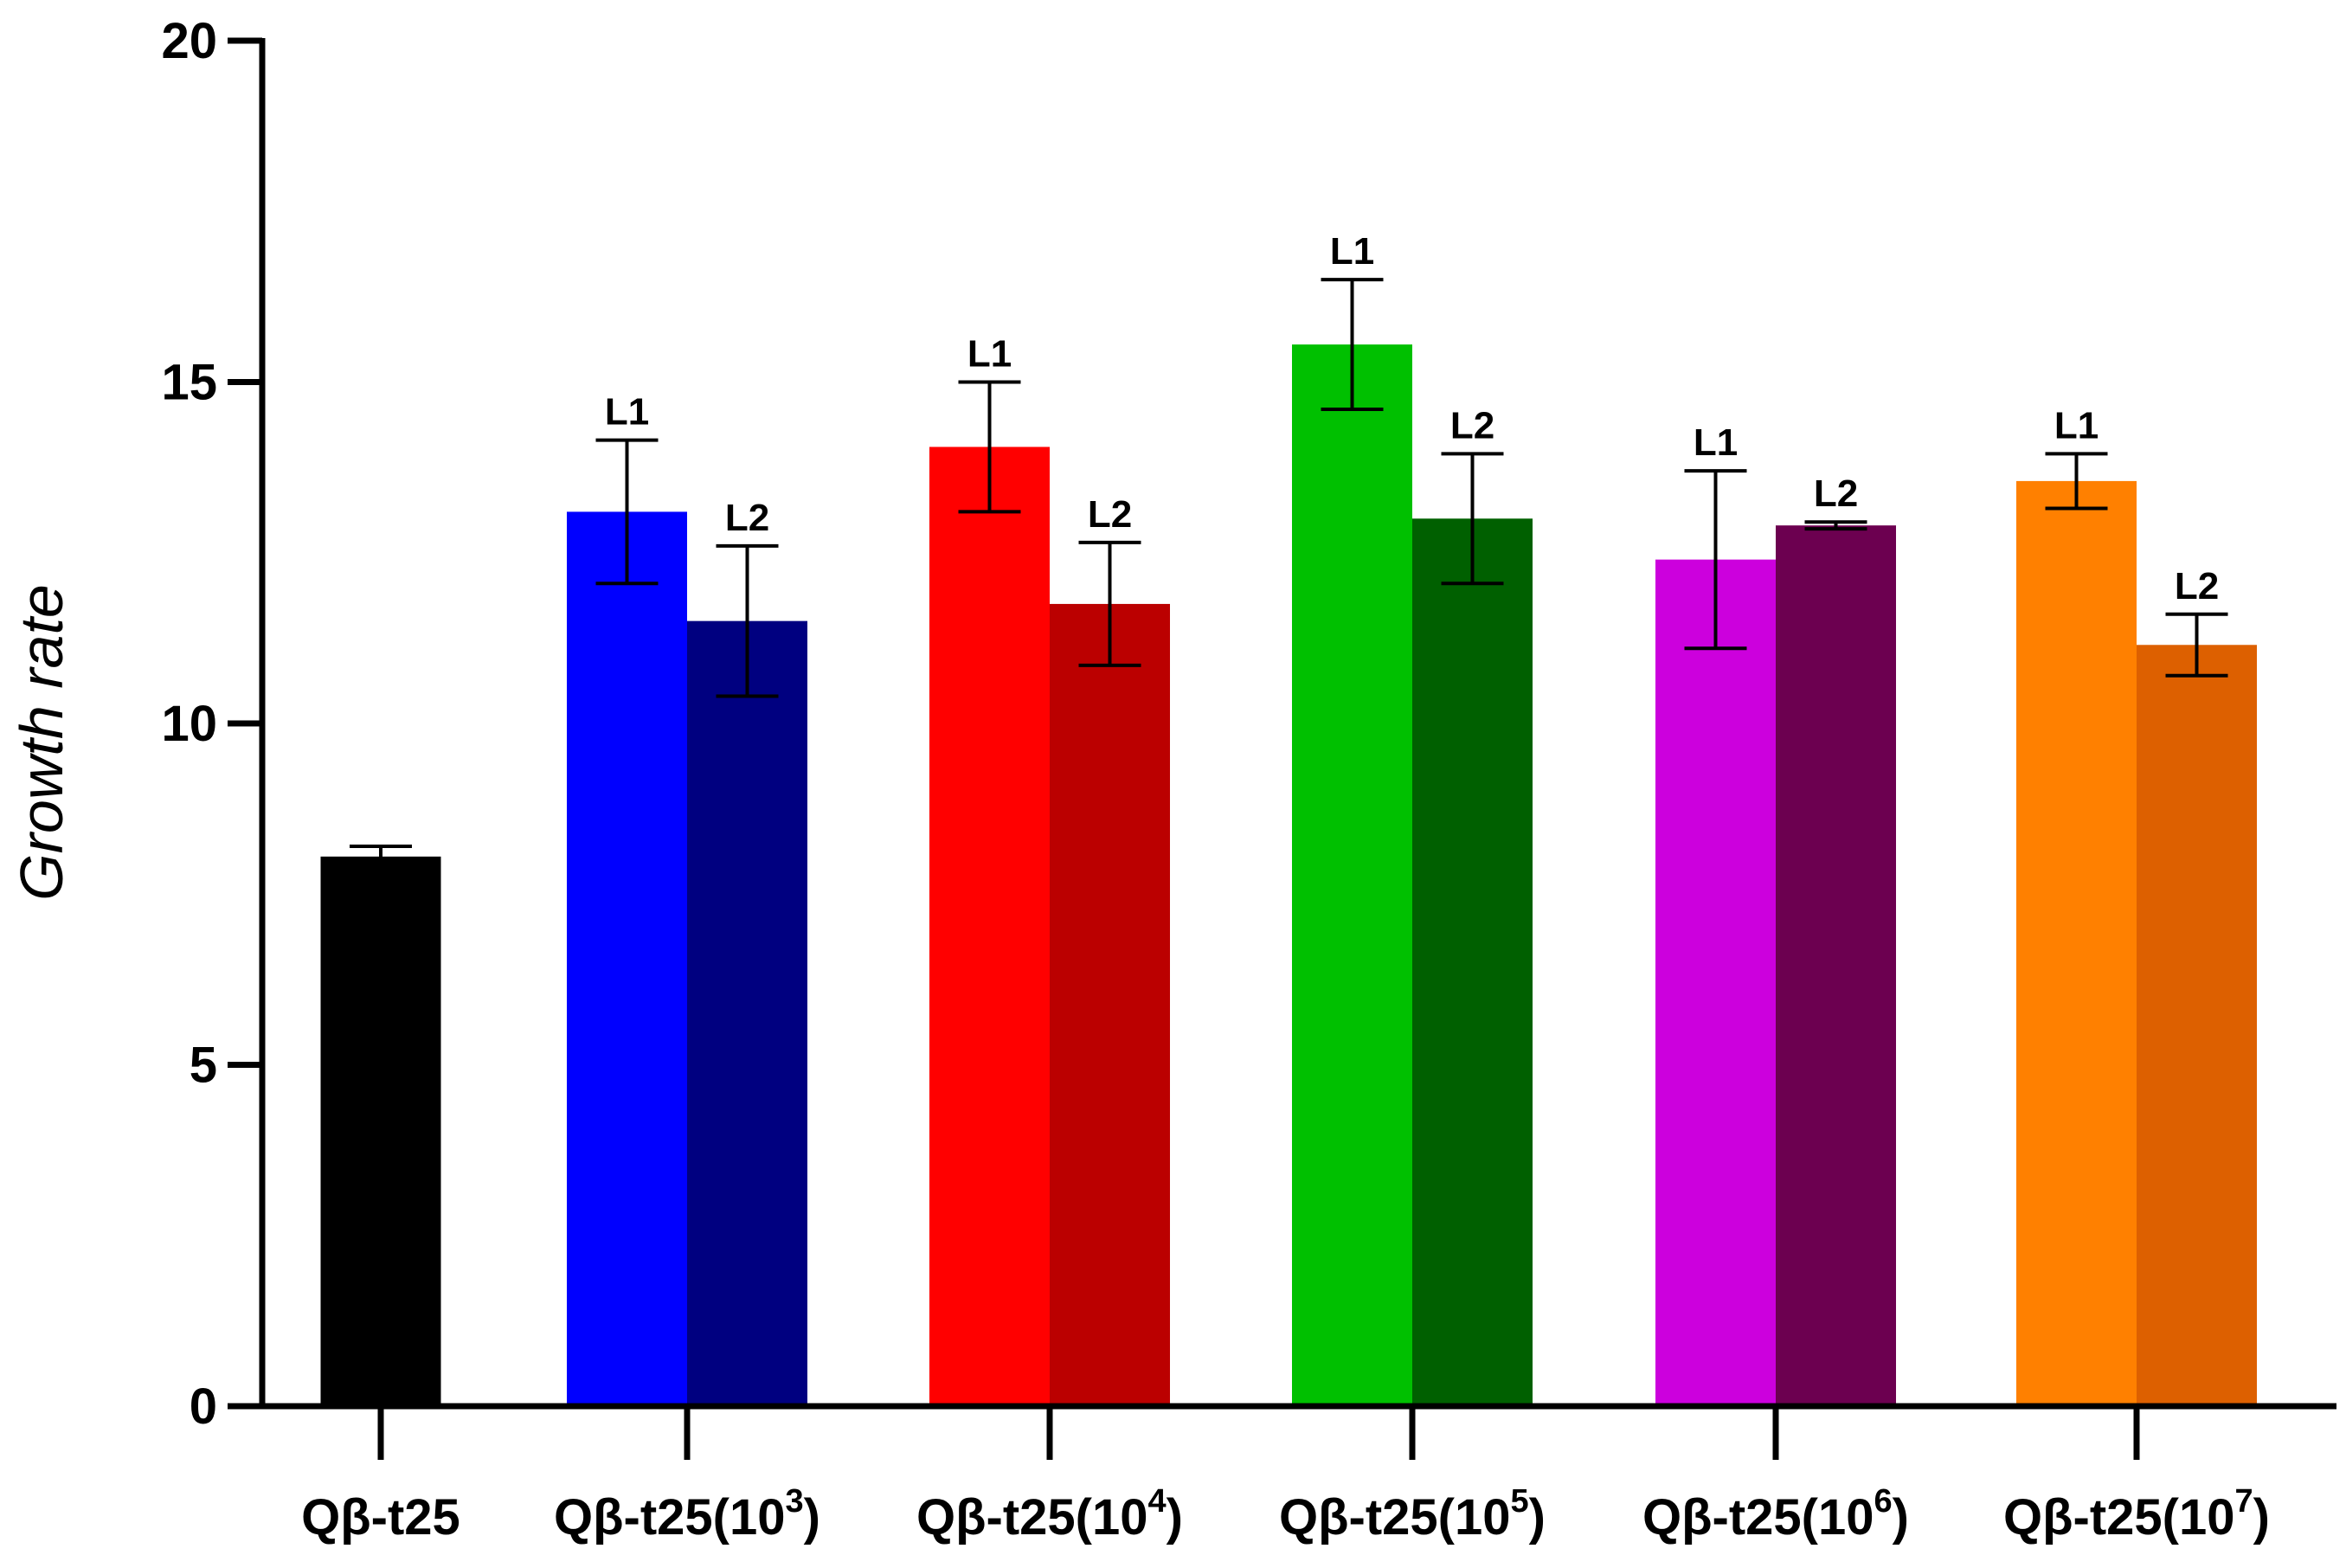  Describe the element at coordinates (41, 742) in the screenshot. I see `y-axis-title: Growth rate` at that location.